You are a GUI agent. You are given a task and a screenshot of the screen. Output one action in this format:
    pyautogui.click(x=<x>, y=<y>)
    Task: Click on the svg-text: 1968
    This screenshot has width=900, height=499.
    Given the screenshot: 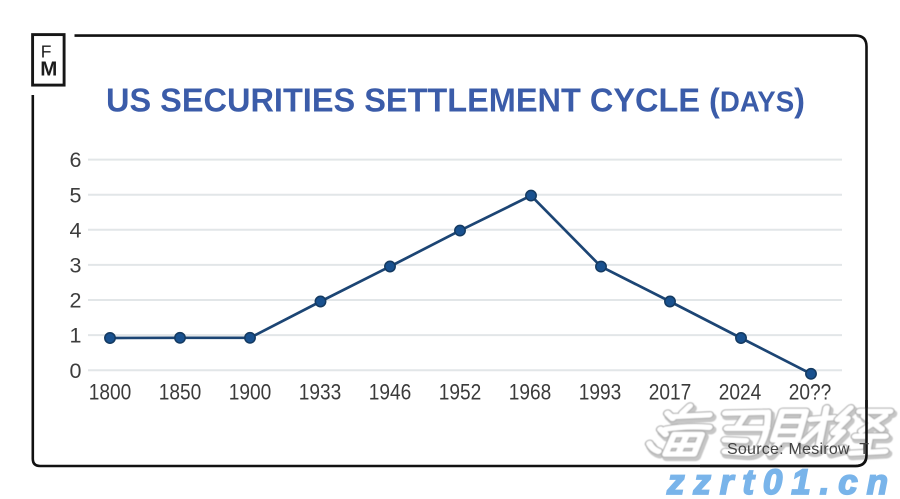 What is the action you would take?
    pyautogui.click(x=530, y=392)
    